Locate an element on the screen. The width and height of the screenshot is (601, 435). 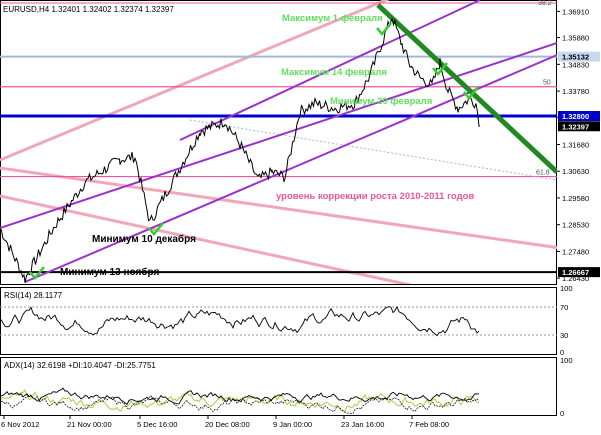
annotation-min-nov13: Минимум 13 ноября is located at coordinates (109, 272).